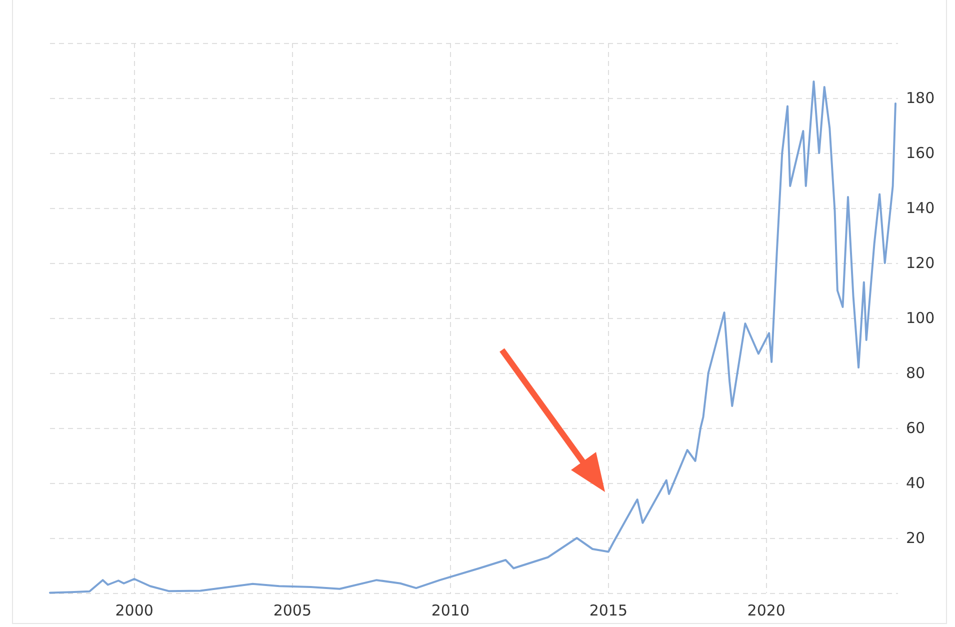 Image resolution: width=955 pixels, height=627 pixels. I want to click on y-tick-label: 60, so click(916, 428).